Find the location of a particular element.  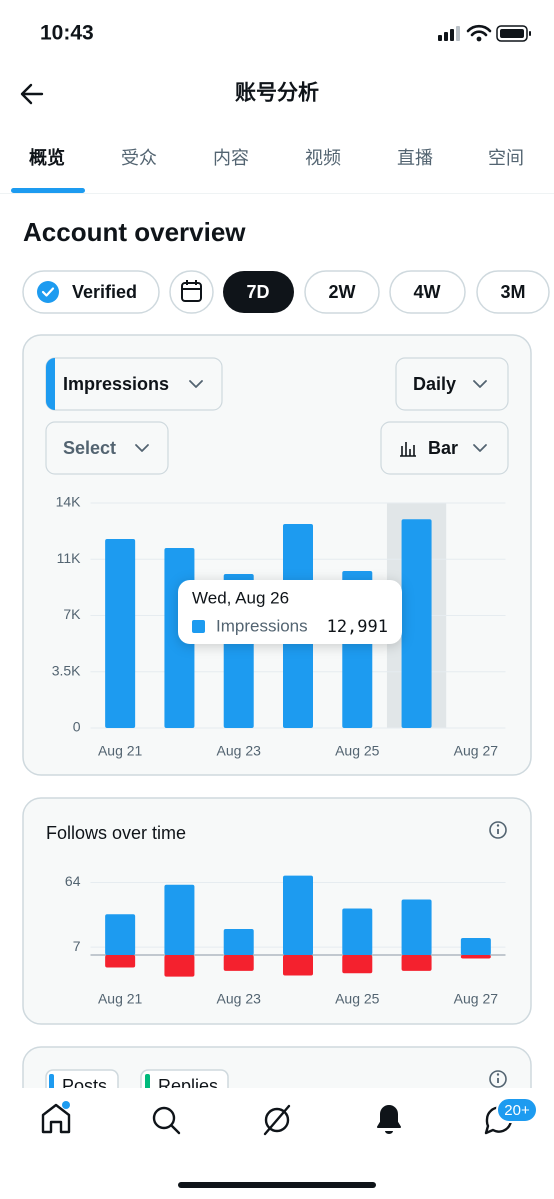

tooltip: Wed, Aug 26 Impressions 12,991 is located at coordinates (290, 612).